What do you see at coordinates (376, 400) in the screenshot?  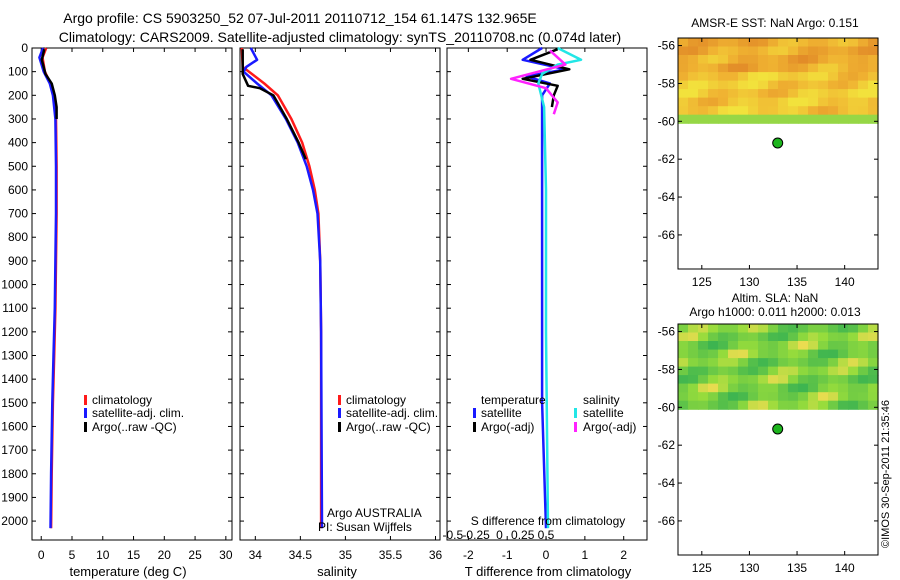 I see `legend-label-climatology: climatology` at bounding box center [376, 400].